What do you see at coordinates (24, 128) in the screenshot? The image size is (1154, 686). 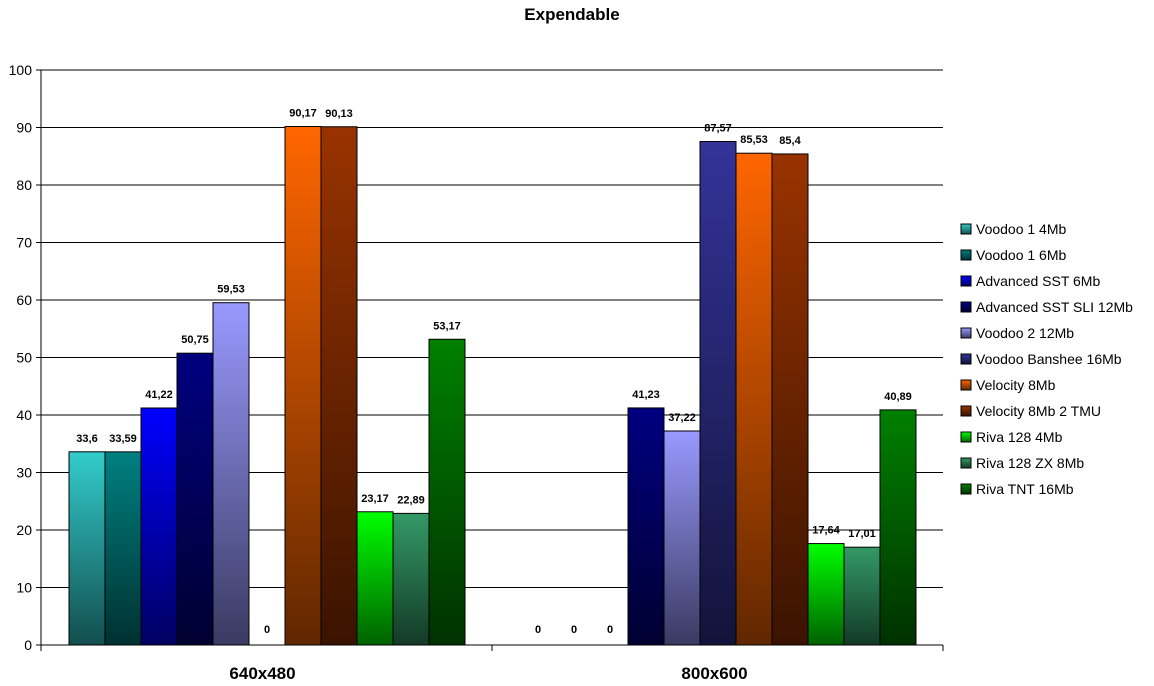 I see `y-tick-label: 90` at bounding box center [24, 128].